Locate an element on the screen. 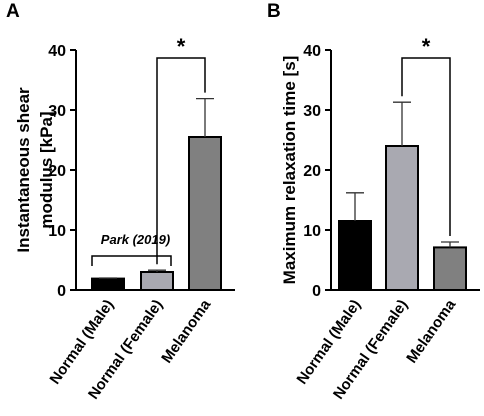  y-axis-title: Instantaneous shear is located at coordinates (23, 170).